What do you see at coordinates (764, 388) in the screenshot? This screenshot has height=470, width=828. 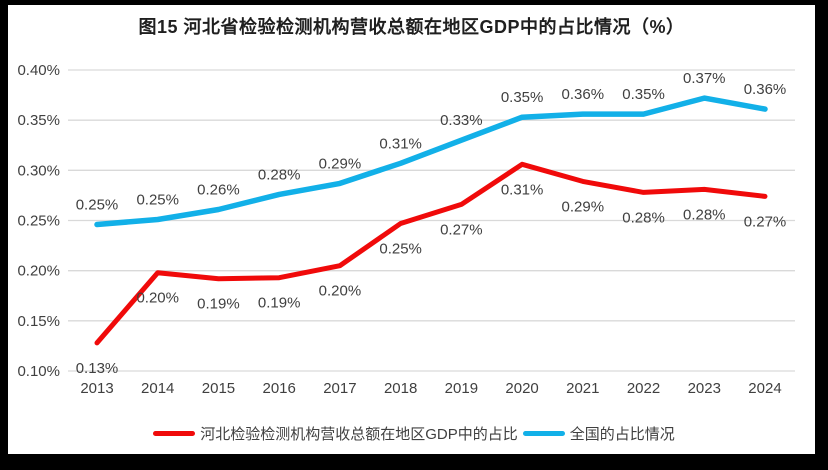 I see `x-axis-tick-label: 2024` at bounding box center [764, 388].